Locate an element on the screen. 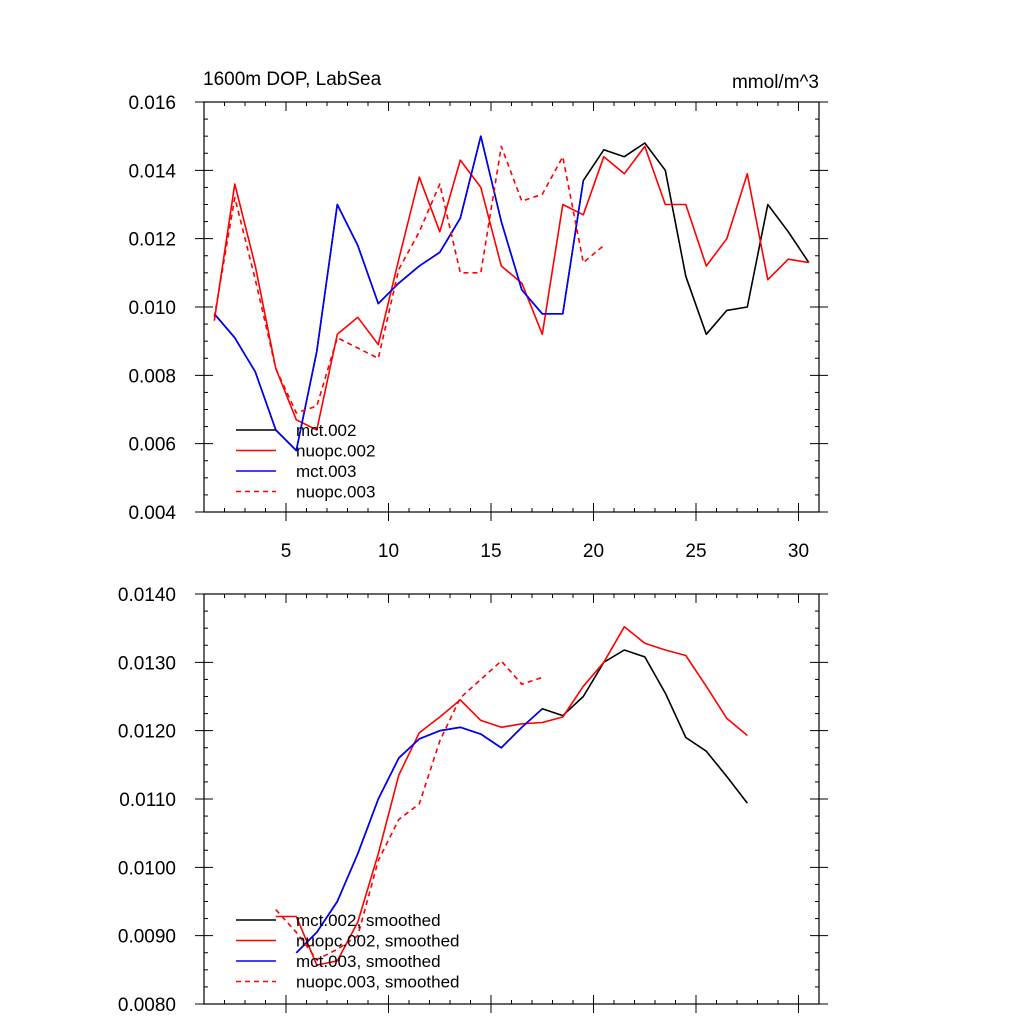 The image size is (1024, 1029). top-y-tick-label: 0.014 is located at coordinates (152, 171).